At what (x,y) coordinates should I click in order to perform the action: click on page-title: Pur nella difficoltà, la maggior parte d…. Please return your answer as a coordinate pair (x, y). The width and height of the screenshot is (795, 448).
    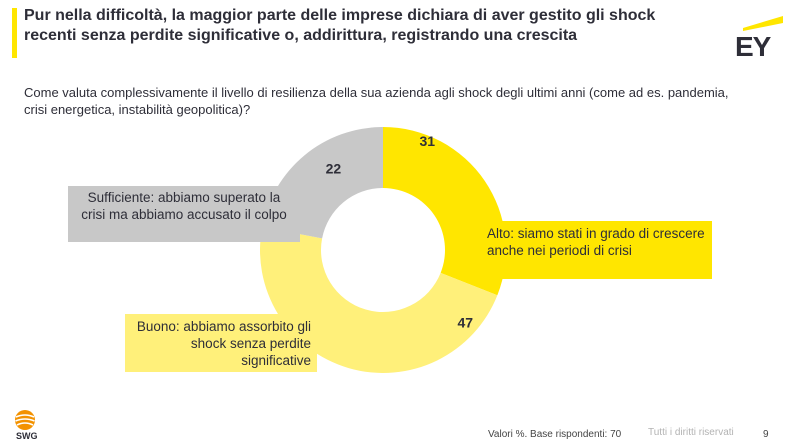
    Looking at the image, I should click on (340, 25).